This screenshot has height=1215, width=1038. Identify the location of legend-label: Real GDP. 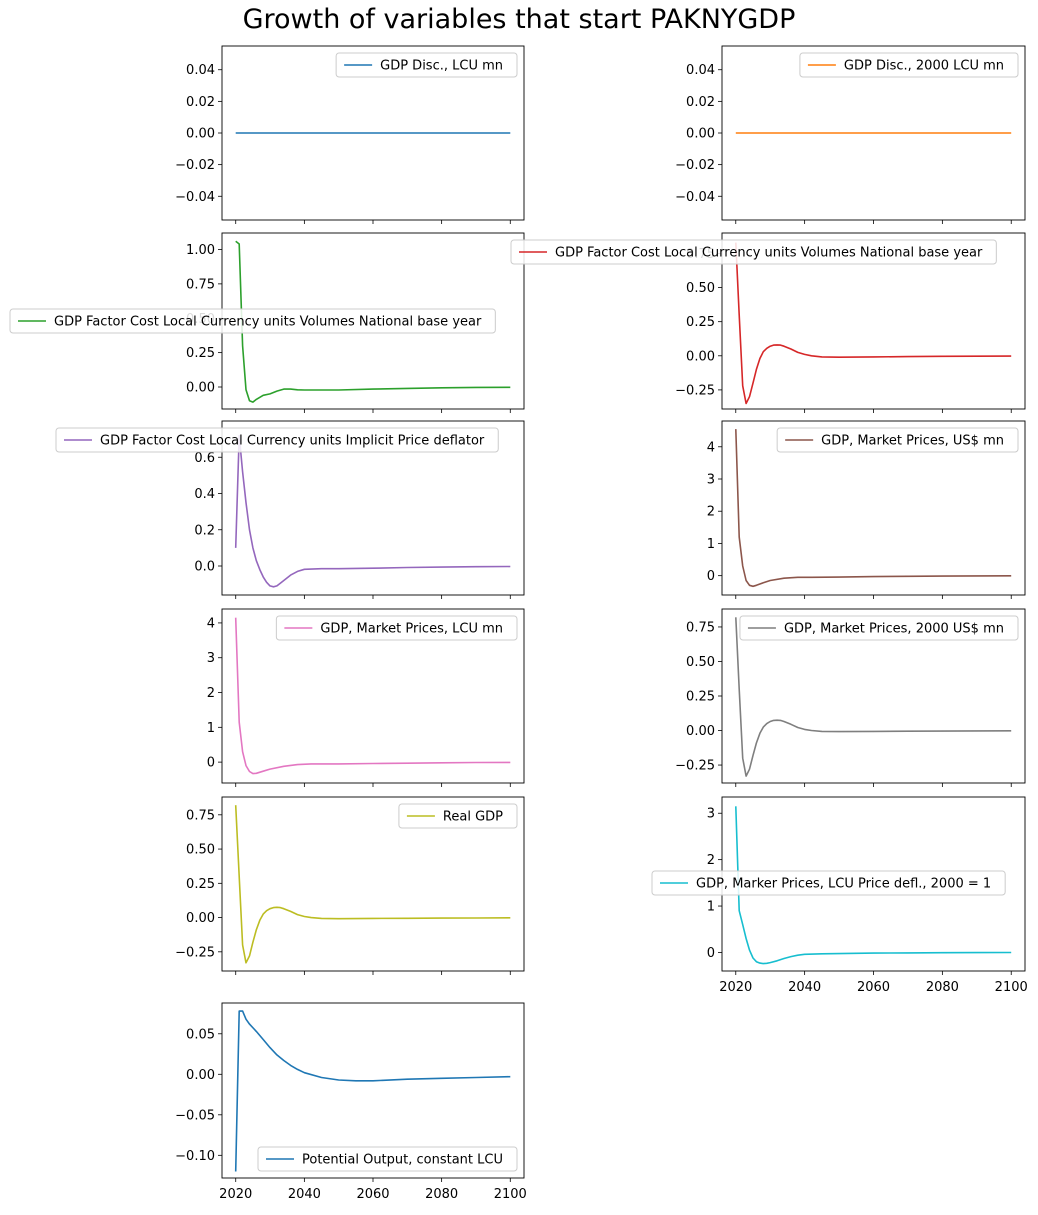
(473, 817).